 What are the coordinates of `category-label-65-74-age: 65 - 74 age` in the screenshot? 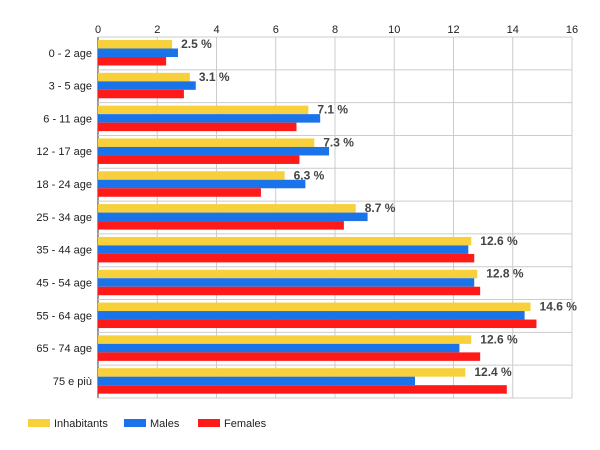 It's located at (64, 349).